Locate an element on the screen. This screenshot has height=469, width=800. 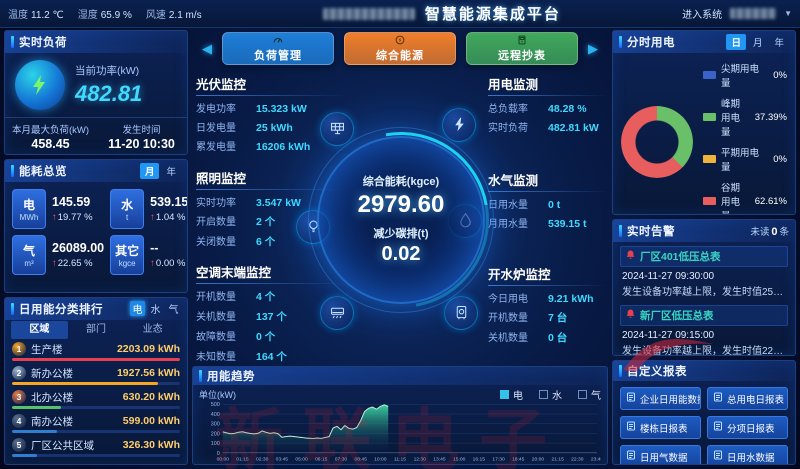
weather-label: 风速 is located at coordinates (155, 15).